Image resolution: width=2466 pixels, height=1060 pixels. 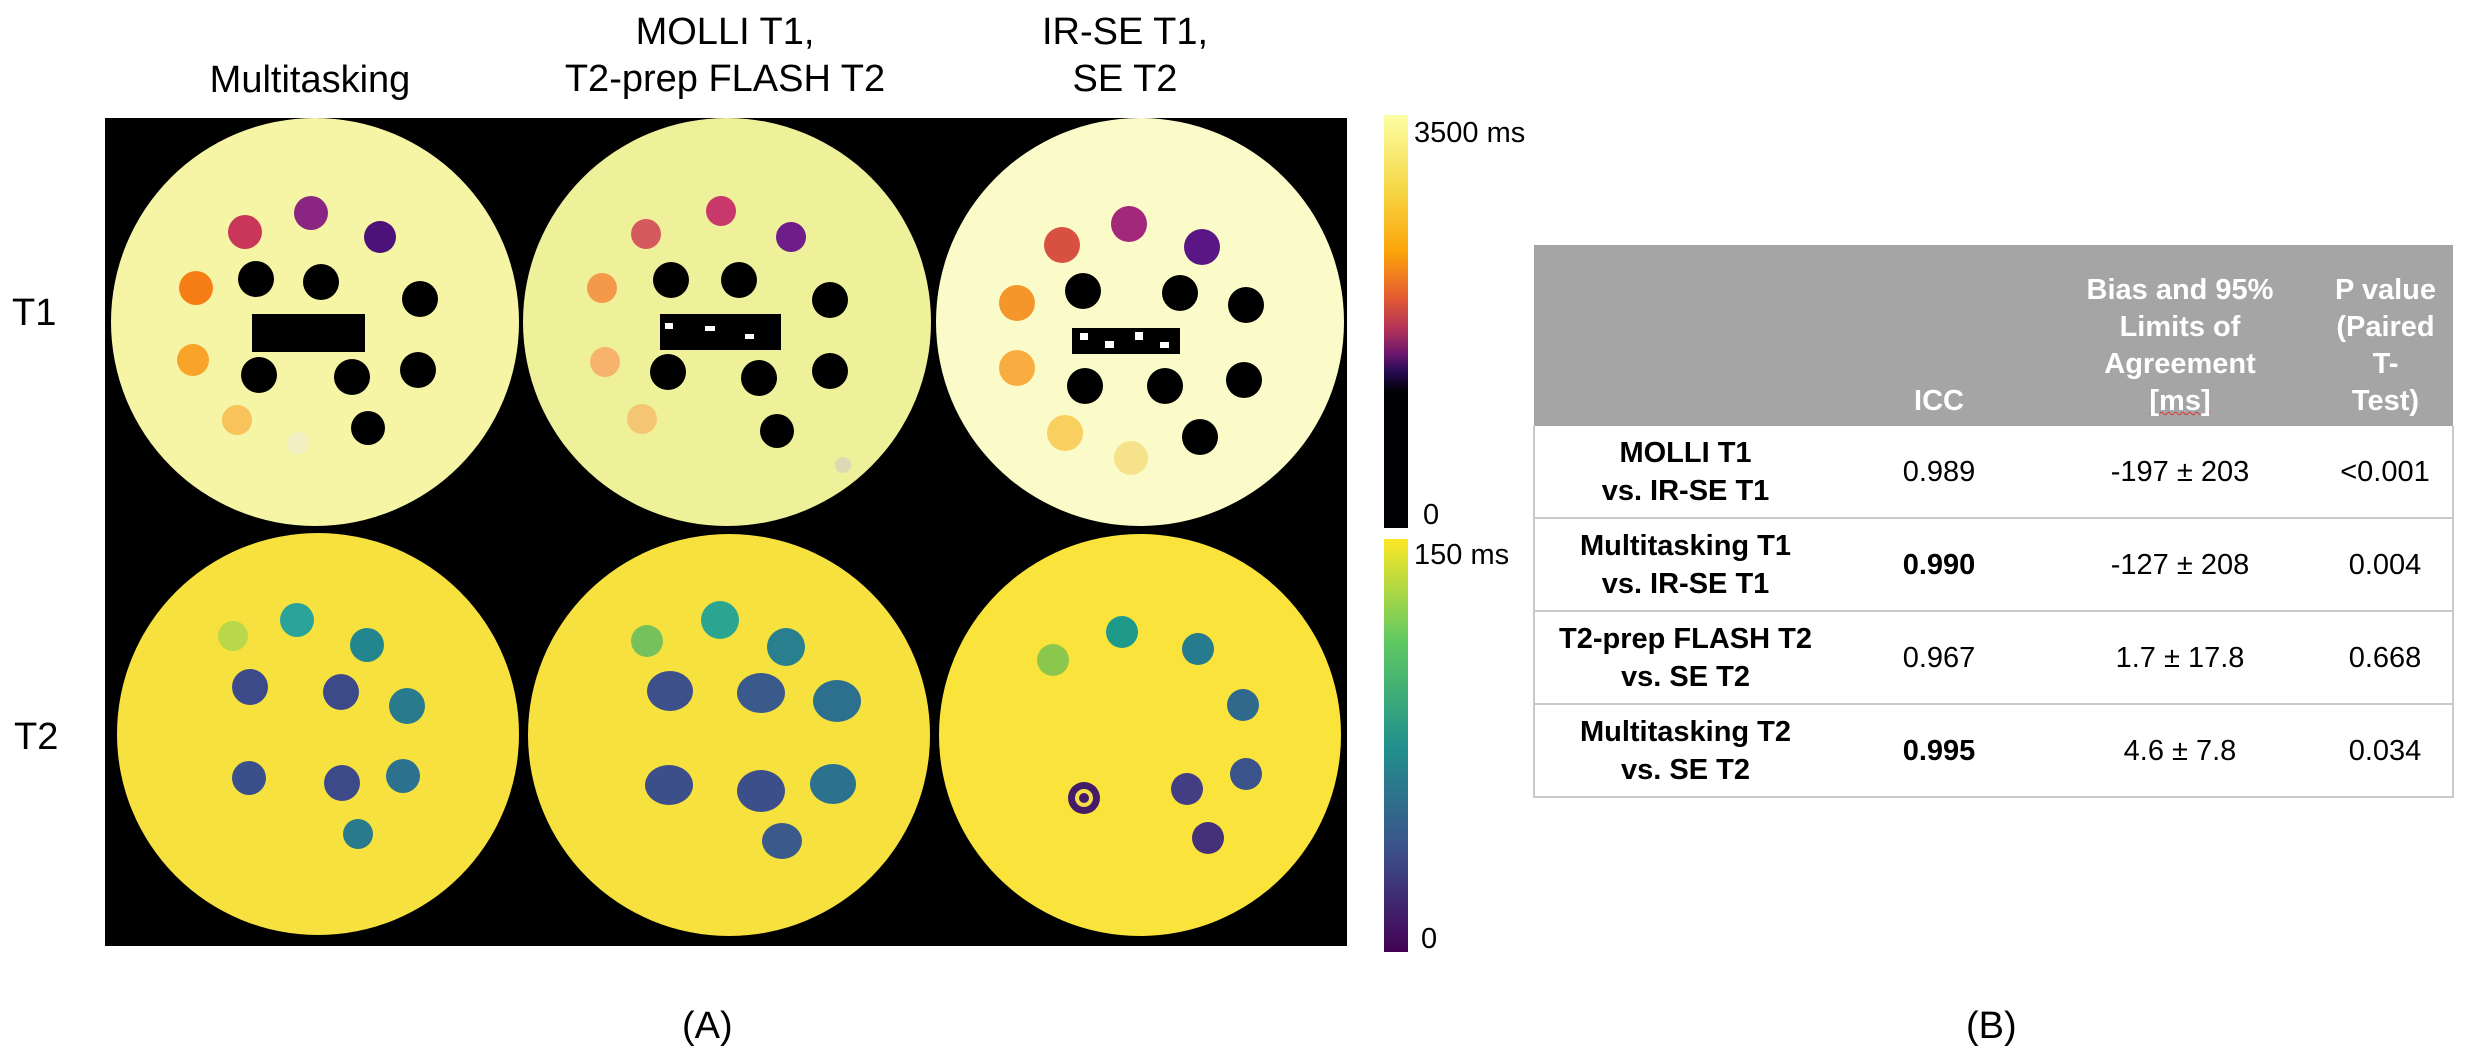 What do you see at coordinates (1939, 751) in the screenshot?
I see `icc-cell: 0.995` at bounding box center [1939, 751].